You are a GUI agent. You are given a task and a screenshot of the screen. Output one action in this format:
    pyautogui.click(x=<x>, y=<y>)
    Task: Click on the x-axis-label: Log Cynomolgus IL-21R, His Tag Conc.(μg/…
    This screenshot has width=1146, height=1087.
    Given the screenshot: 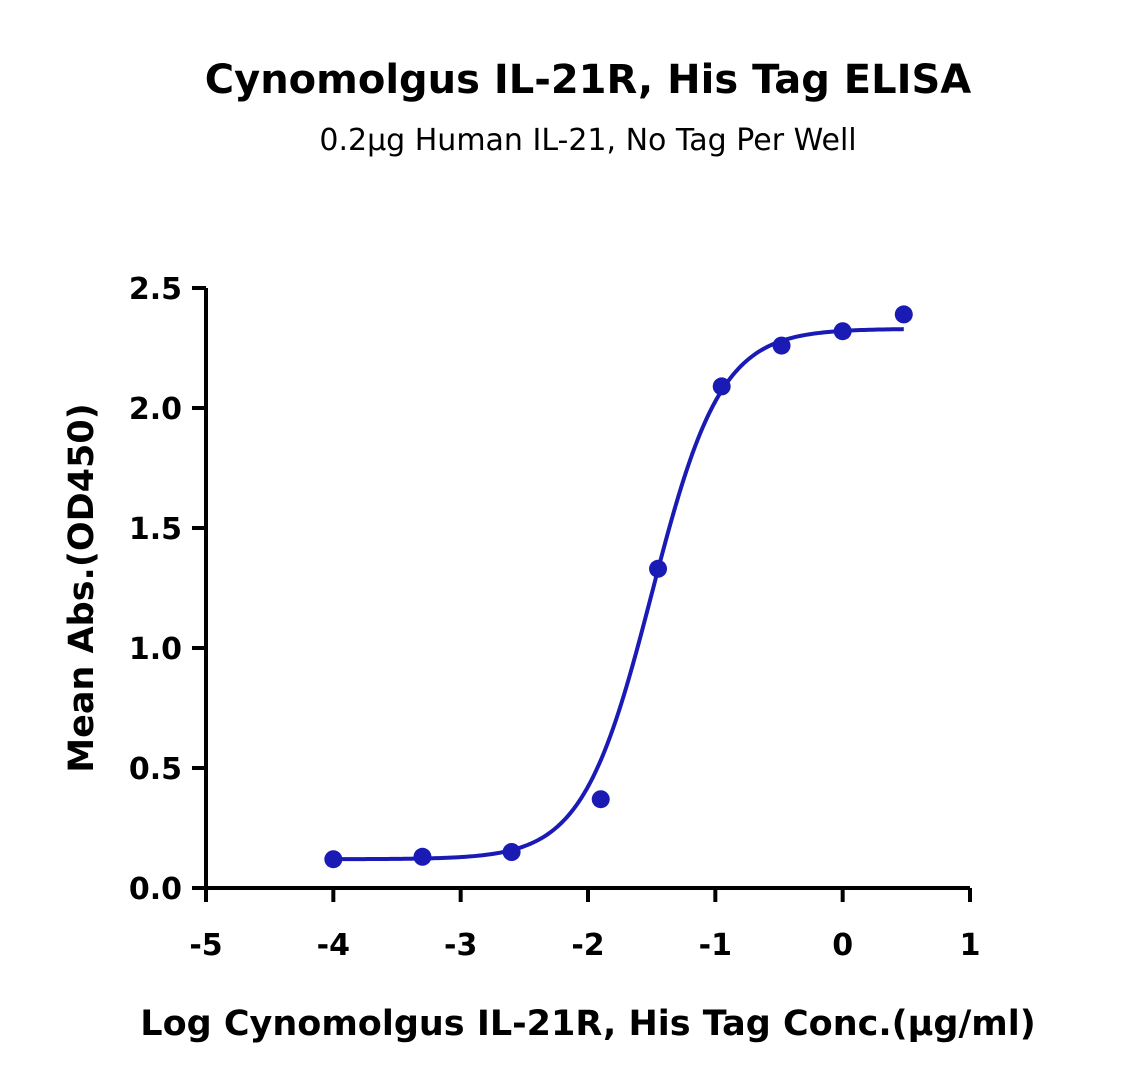 What is the action you would take?
    pyautogui.click(x=587, y=1024)
    